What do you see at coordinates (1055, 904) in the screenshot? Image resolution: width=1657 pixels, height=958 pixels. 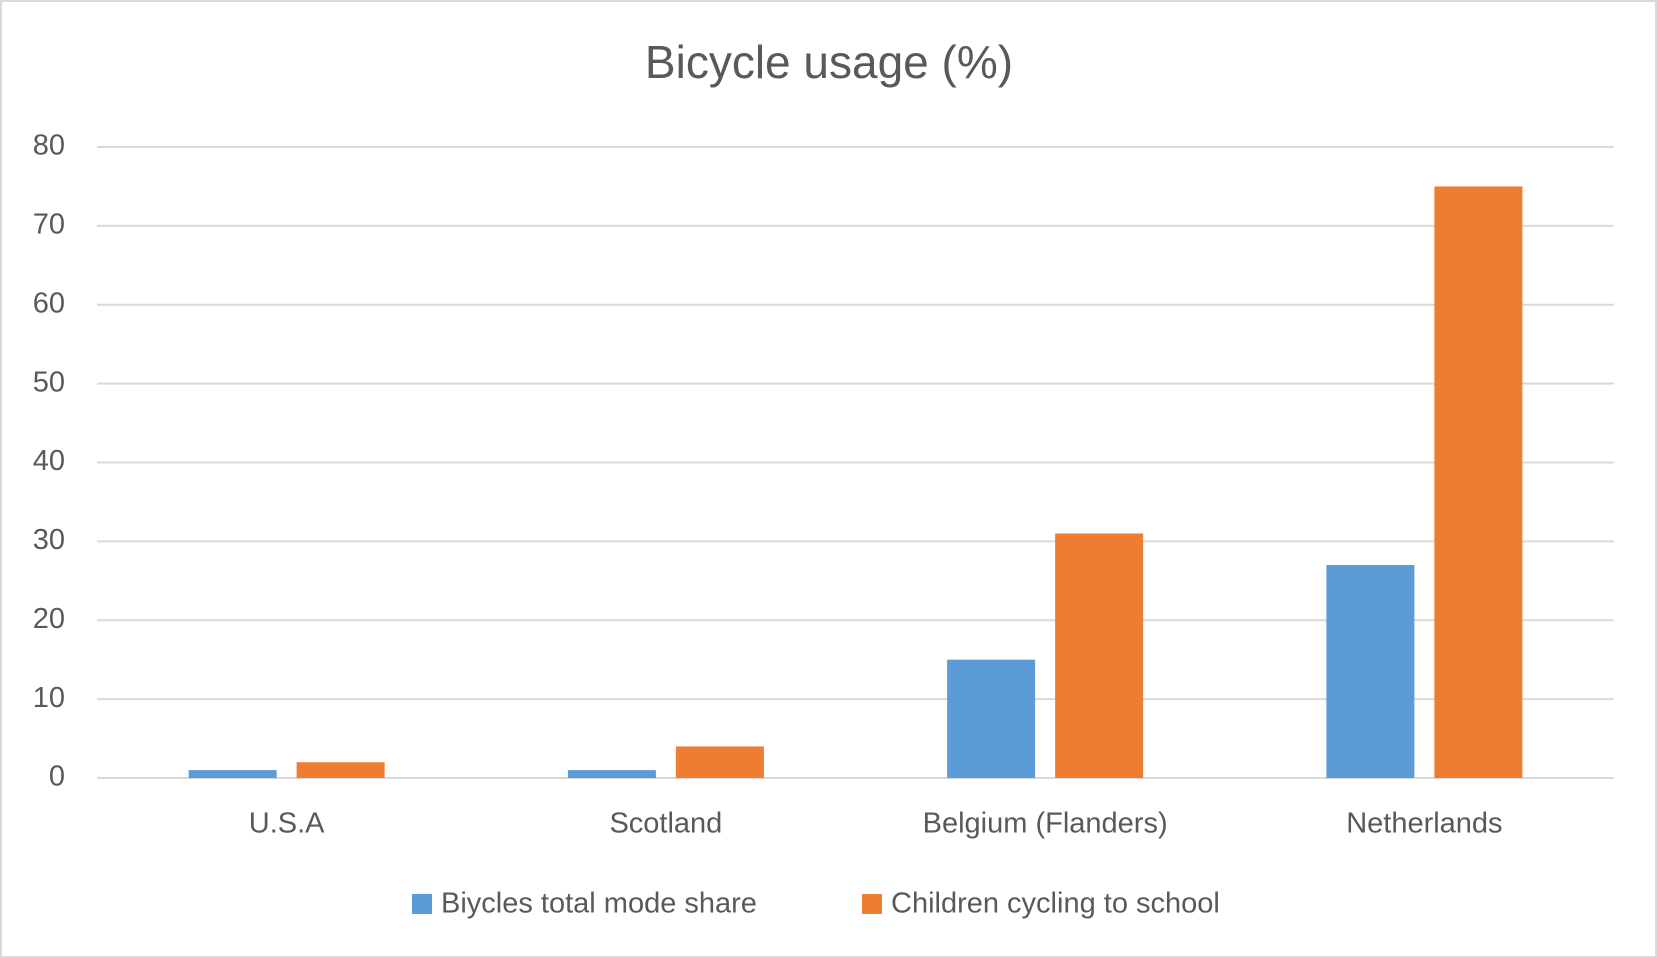 I see `legend-label: Children cycling to school` at bounding box center [1055, 904].